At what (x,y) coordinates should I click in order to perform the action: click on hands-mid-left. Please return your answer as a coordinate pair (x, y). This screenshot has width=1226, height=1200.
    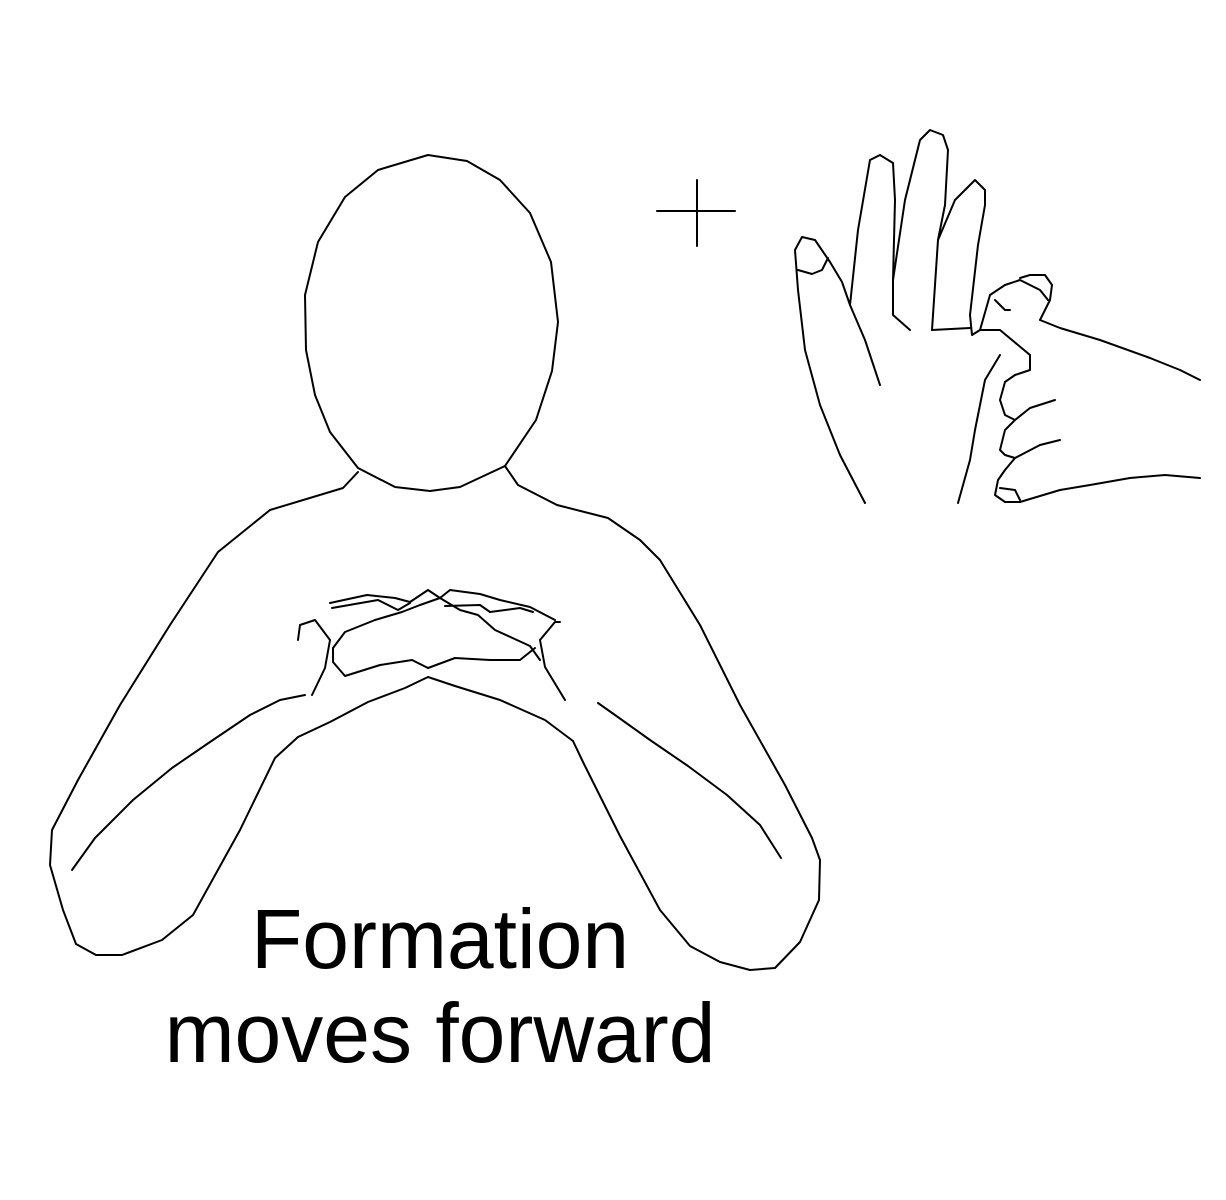
    Looking at the image, I should click on (386, 623).